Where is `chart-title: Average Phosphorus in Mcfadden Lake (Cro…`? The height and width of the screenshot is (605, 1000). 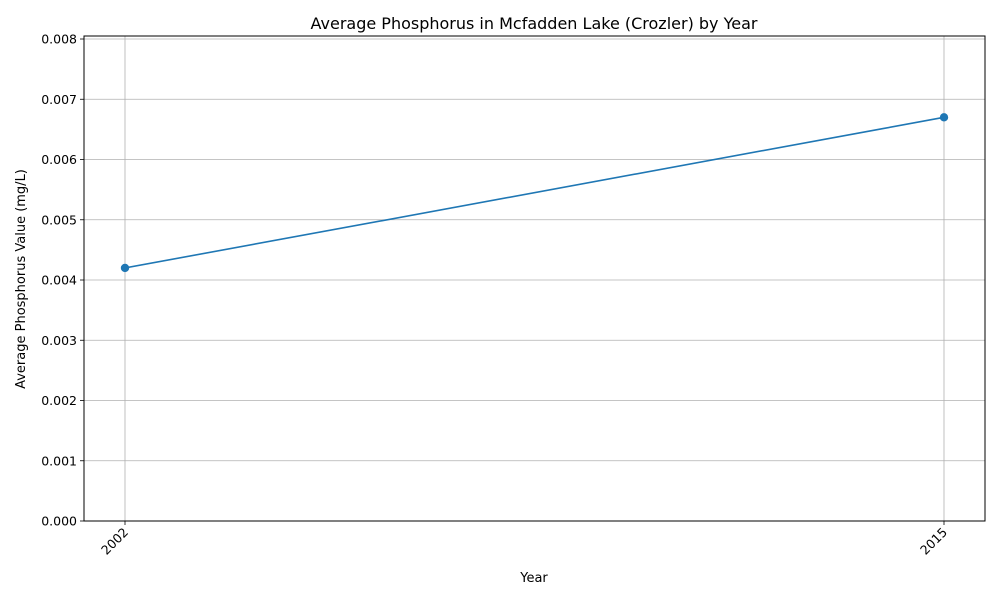 chart-title: Average Phosphorus in Mcfadden Lake (Cro… is located at coordinates (534, 23).